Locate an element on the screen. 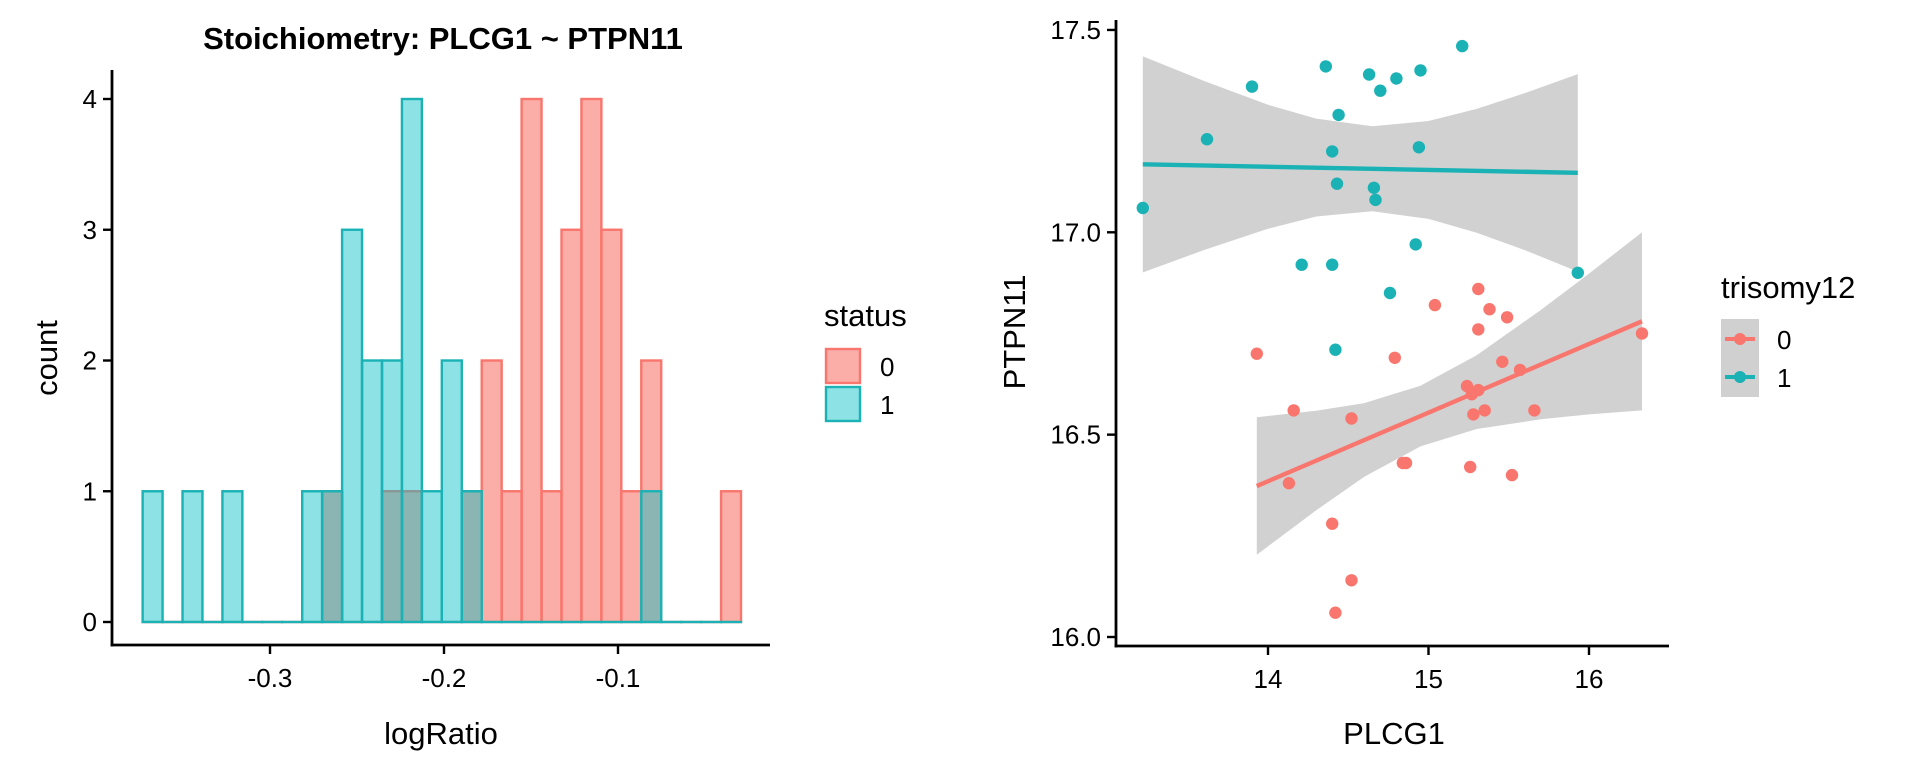 Image resolution: width=1920 pixels, height=768 pixels. scatter-y-tick-label: 17.0 is located at coordinates (1075, 232).